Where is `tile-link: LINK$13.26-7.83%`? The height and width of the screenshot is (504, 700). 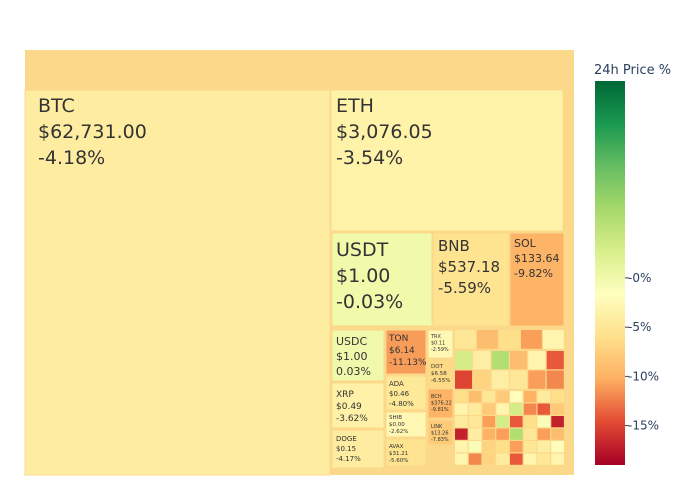
tile-link: LINK$13.26-7.83% is located at coordinates (440, 432).